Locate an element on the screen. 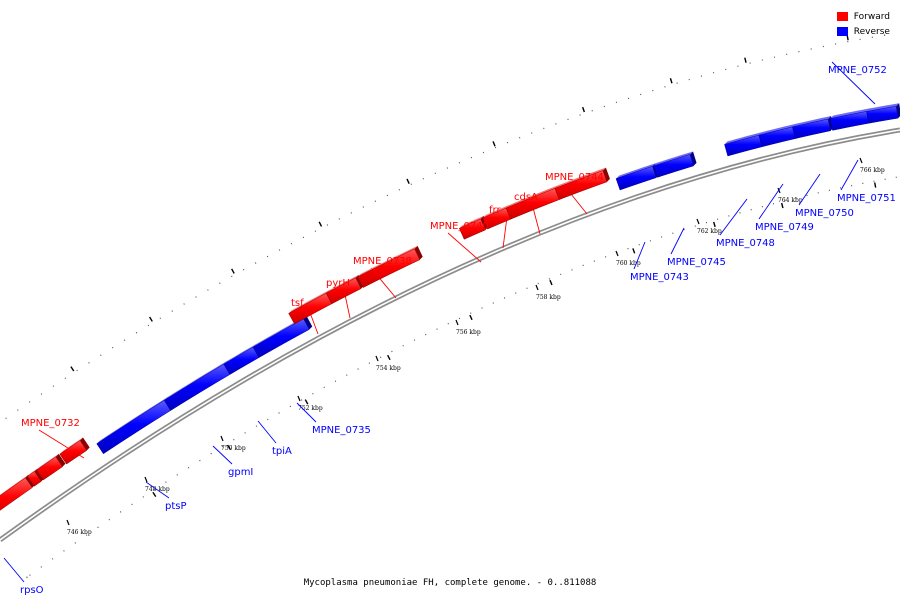  gene-fragment-left-mid is located at coordinates (51, 467).